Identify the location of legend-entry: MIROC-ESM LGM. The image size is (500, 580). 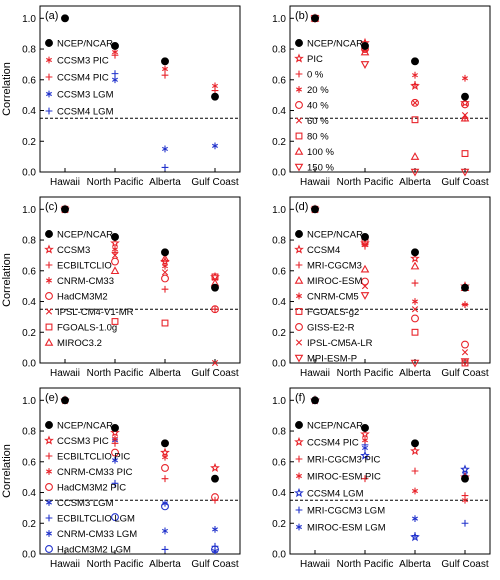
(340, 528).